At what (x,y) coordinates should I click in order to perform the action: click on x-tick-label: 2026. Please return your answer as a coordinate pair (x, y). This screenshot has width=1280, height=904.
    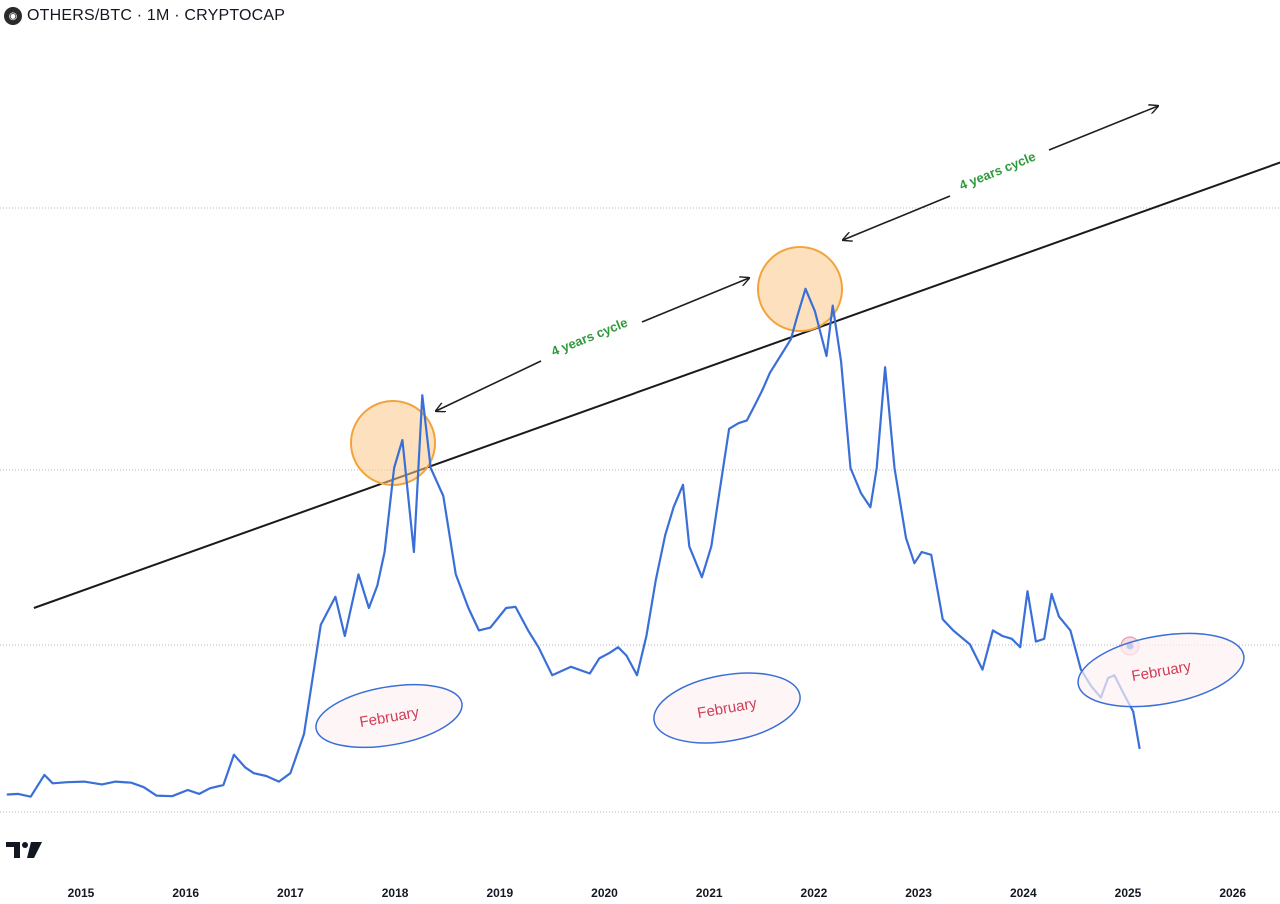
    Looking at the image, I should click on (1232, 893).